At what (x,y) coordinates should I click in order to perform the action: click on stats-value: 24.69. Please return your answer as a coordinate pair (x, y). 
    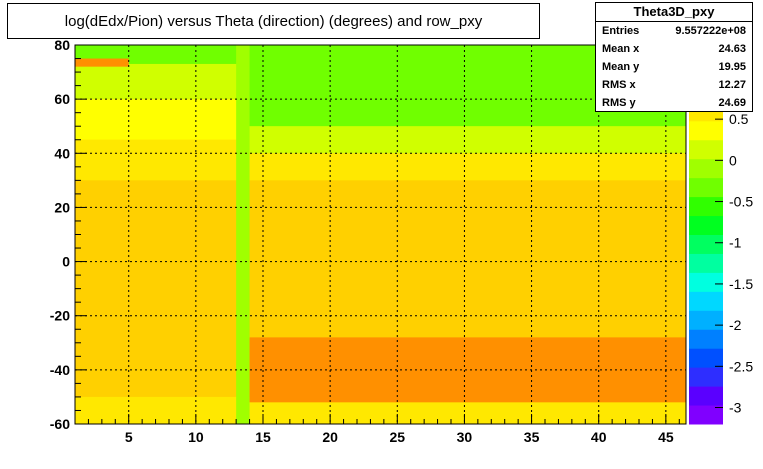
    Looking at the image, I should click on (732, 103).